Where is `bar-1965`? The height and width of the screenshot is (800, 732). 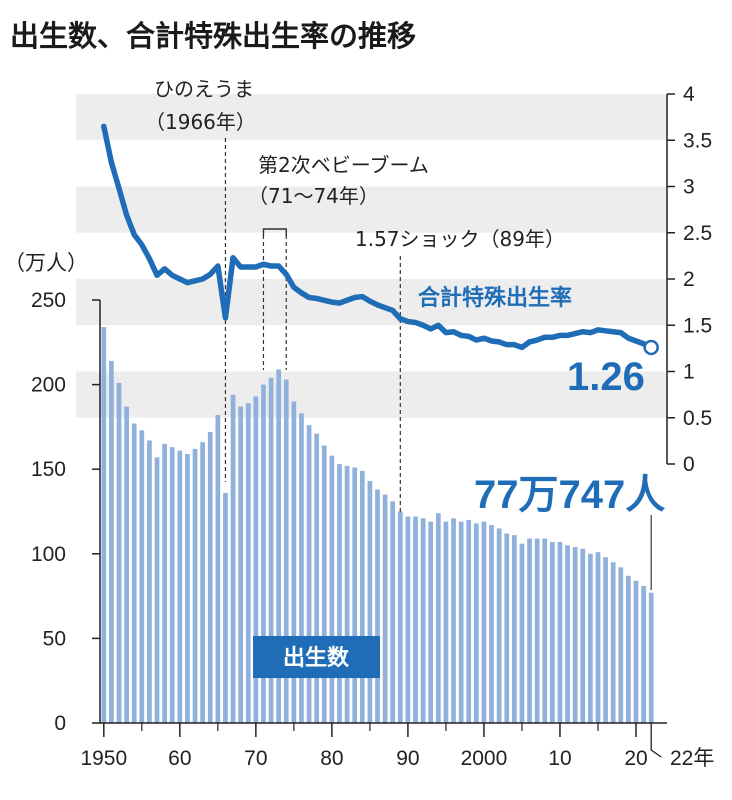
bar-1965 is located at coordinates (218, 569).